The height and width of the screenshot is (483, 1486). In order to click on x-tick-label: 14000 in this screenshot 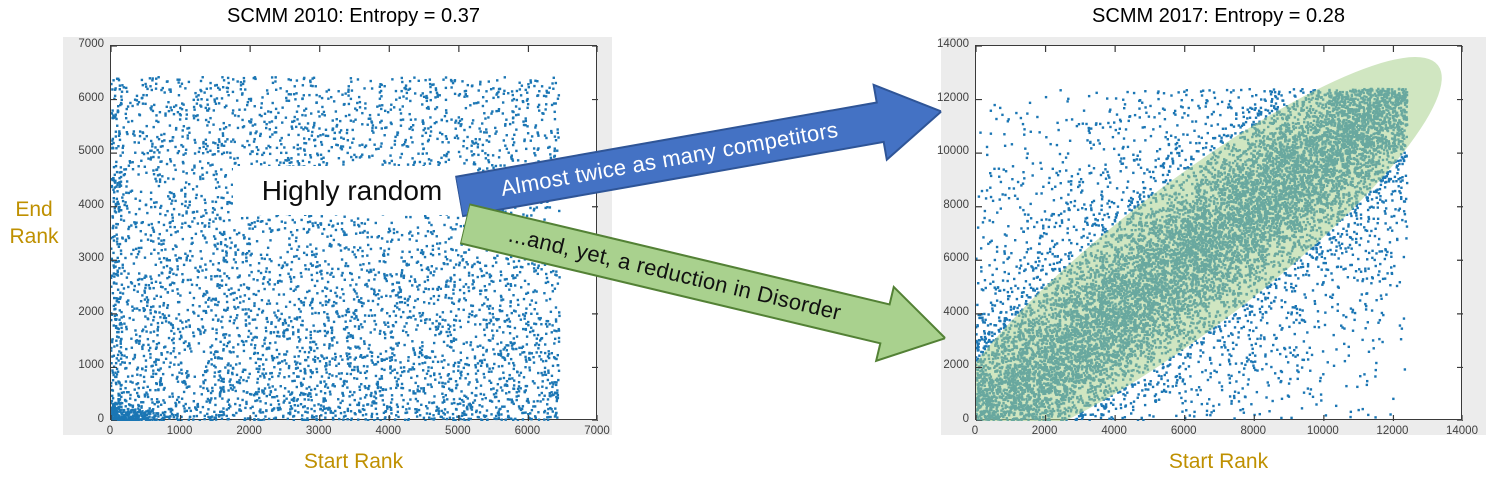, I will do `click(1462, 431)`.